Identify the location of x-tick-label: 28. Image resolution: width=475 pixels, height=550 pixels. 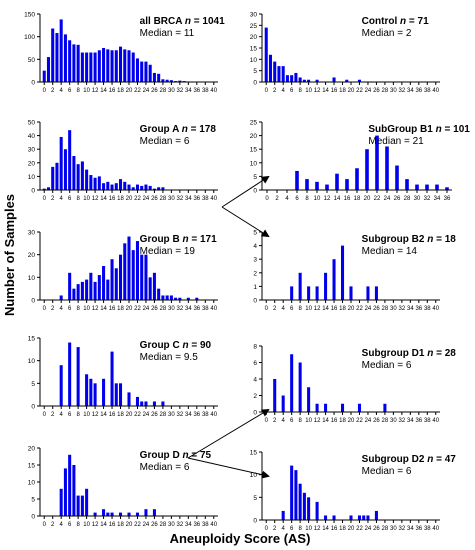
(163, 525).